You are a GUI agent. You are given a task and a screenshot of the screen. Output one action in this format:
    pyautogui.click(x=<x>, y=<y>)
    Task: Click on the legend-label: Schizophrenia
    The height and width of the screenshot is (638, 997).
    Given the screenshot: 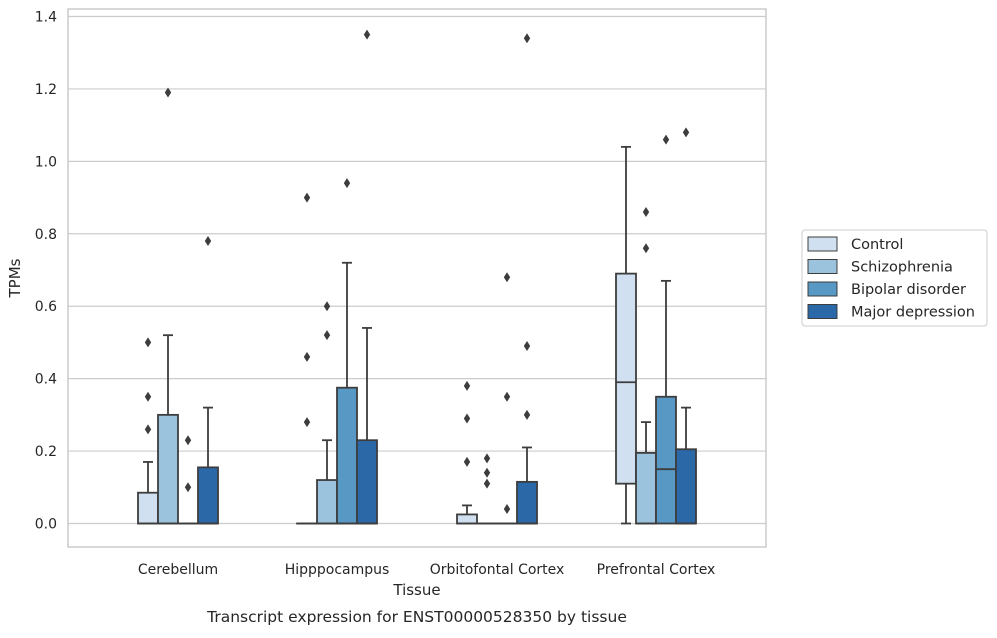 What is the action you would take?
    pyautogui.click(x=902, y=268)
    